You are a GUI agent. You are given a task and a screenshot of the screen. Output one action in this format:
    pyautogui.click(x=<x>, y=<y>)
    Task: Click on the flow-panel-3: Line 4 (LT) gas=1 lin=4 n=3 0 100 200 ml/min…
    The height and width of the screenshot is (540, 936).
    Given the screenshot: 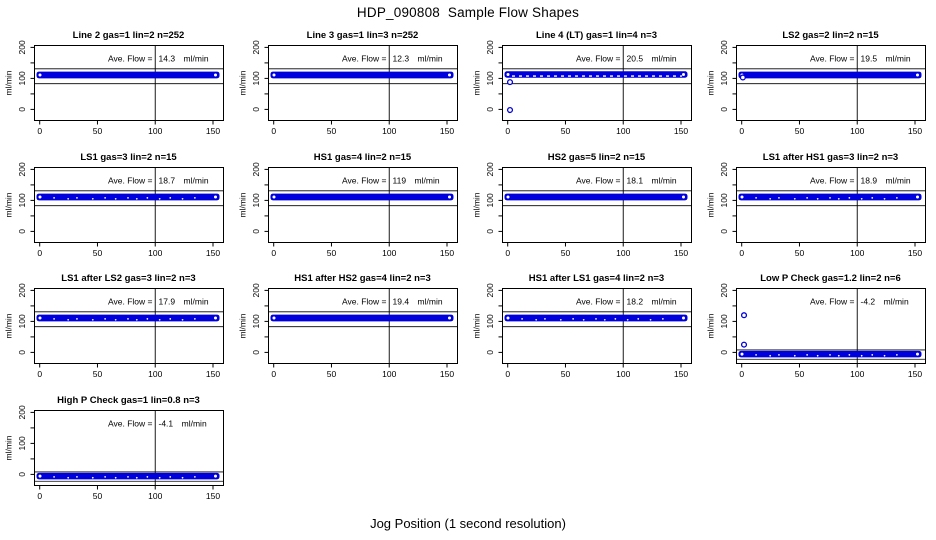 What is the action you would take?
    pyautogui.click(x=582, y=83)
    